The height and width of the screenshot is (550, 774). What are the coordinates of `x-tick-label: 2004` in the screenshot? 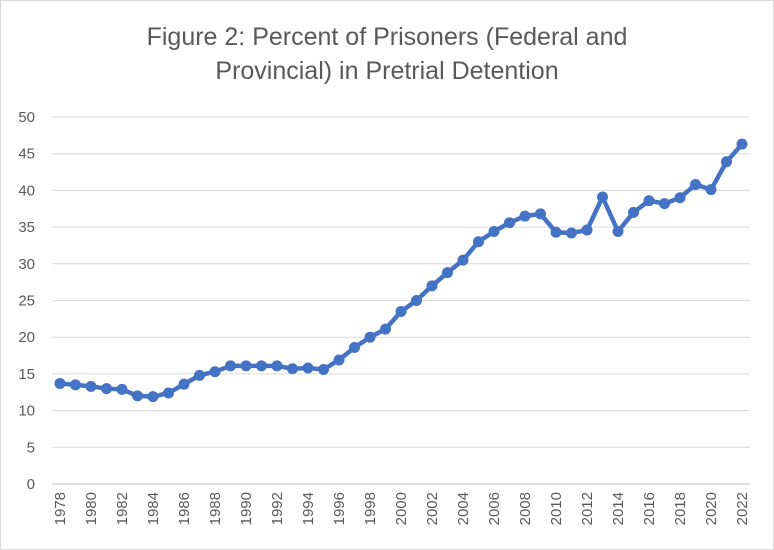 It's located at (463, 508).